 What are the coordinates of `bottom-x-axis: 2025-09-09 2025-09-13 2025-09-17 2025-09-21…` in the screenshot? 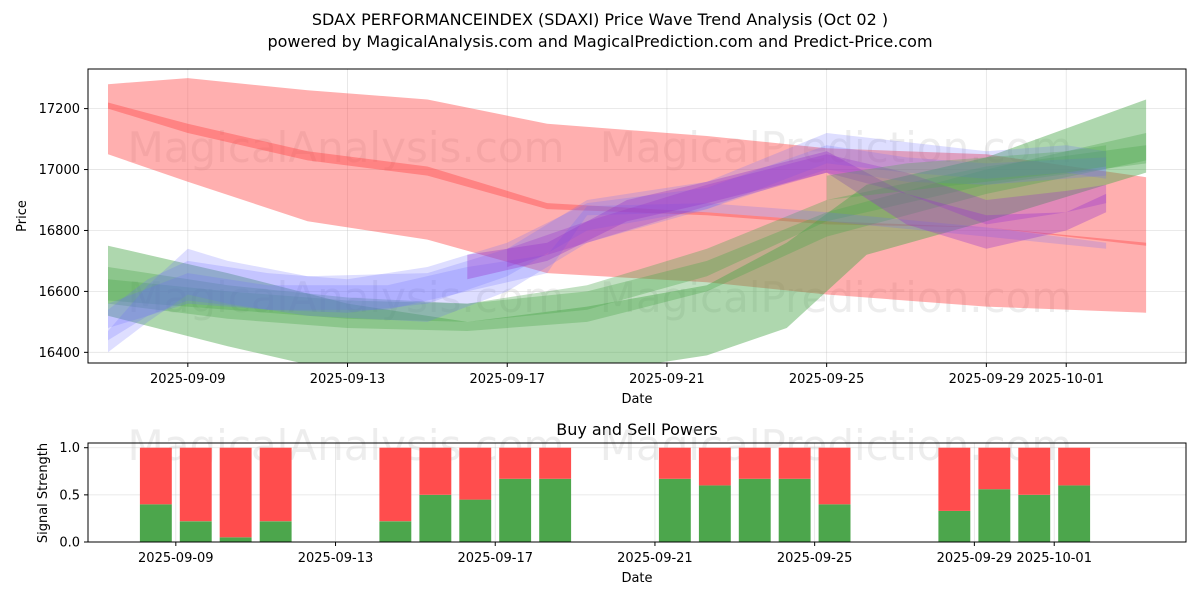 It's located at (615, 554).